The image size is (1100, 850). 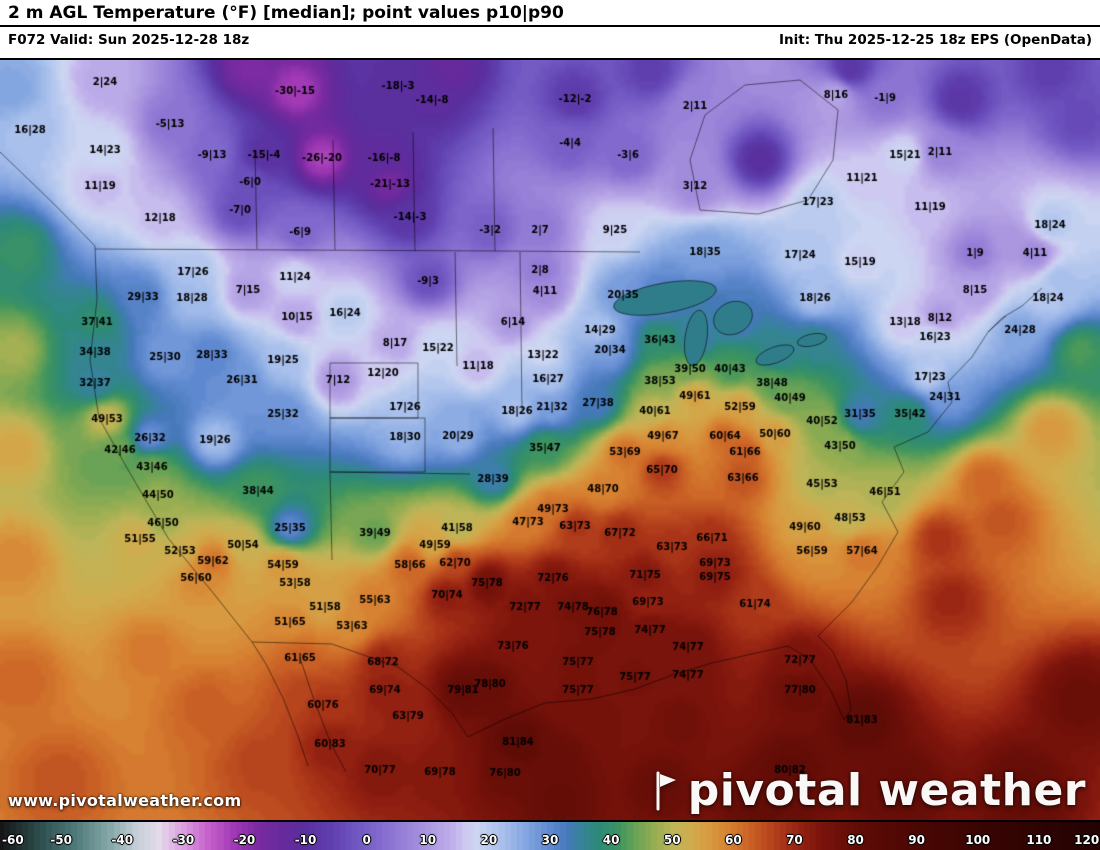 I want to click on colorbar-tick-label: 110, so click(x=1039, y=840).